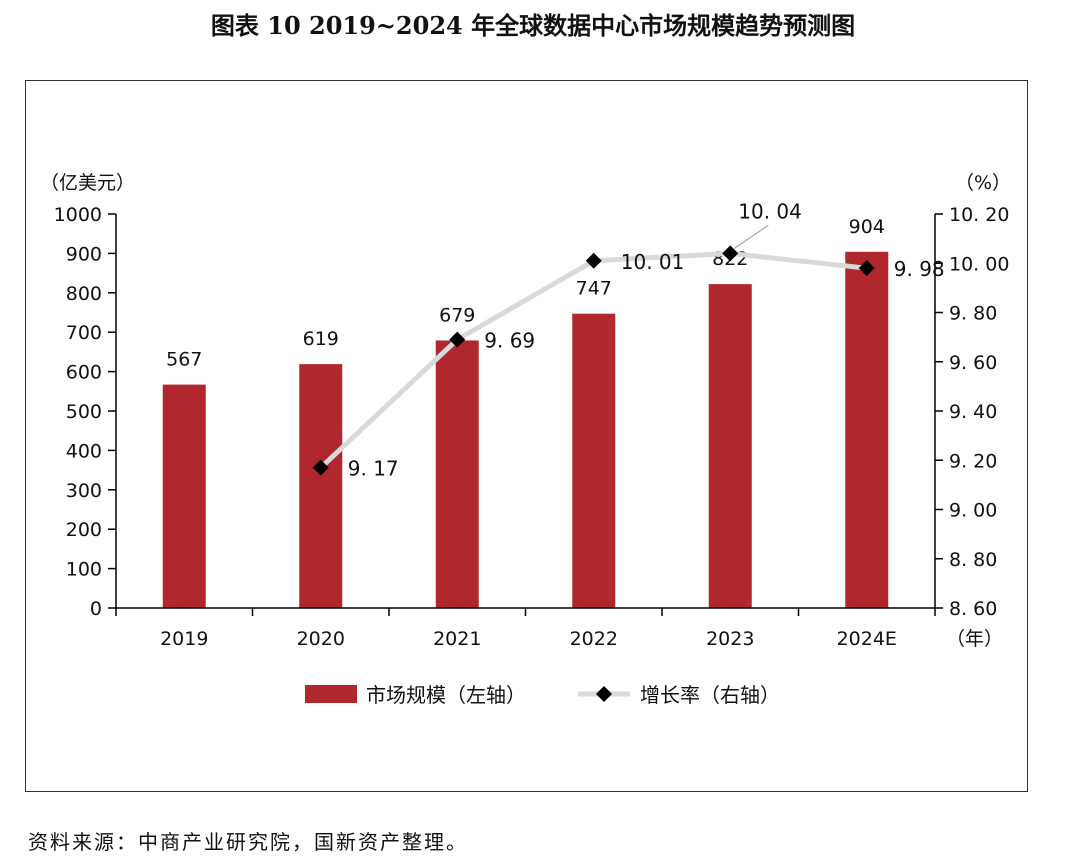 This screenshot has height=860, width=1066. Describe the element at coordinates (604, 694) in the screenshot. I see `legend-swatch-marker` at that location.